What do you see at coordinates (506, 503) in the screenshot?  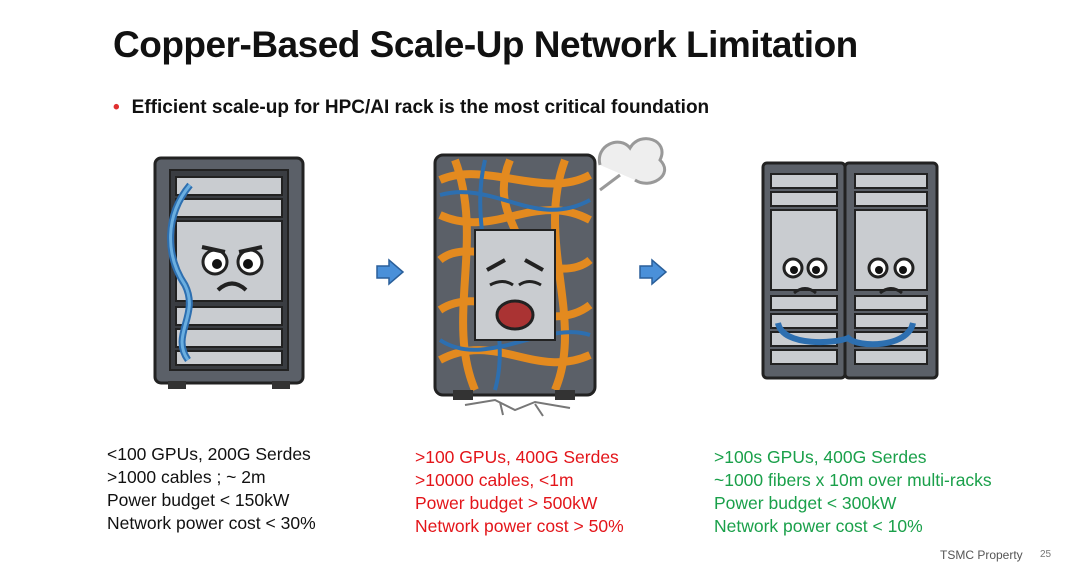 I see `spec-line: Power budget > 500kW` at bounding box center [506, 503].